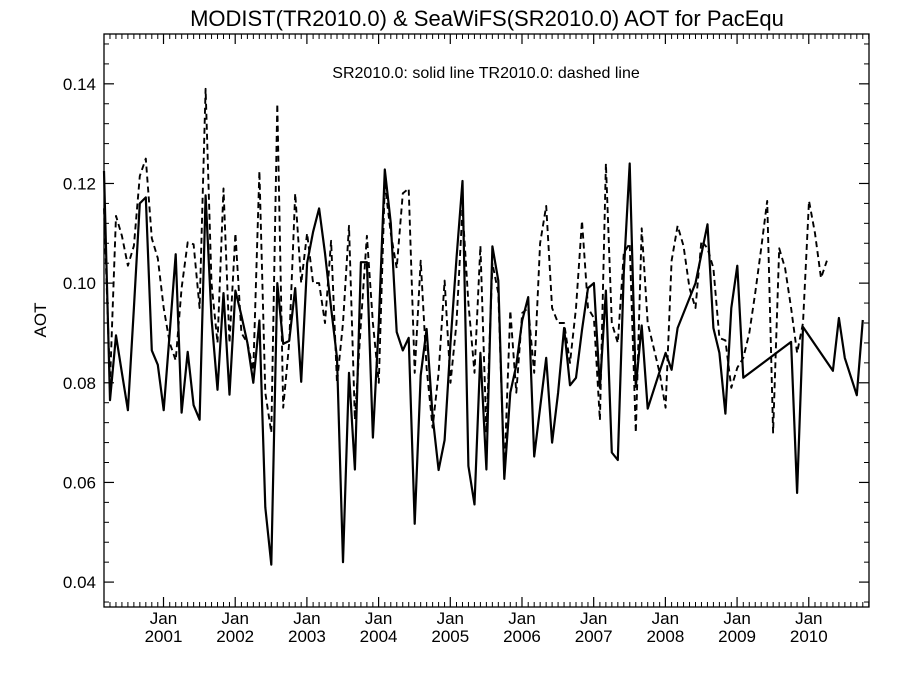 The height and width of the screenshot is (675, 900). I want to click on x-tick-label-year: 2007, so click(594, 636).